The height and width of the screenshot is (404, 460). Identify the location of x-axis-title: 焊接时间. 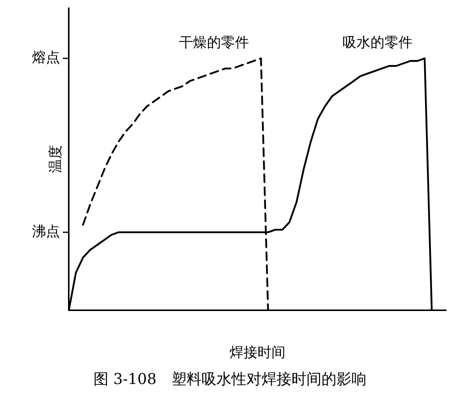
(257, 353).